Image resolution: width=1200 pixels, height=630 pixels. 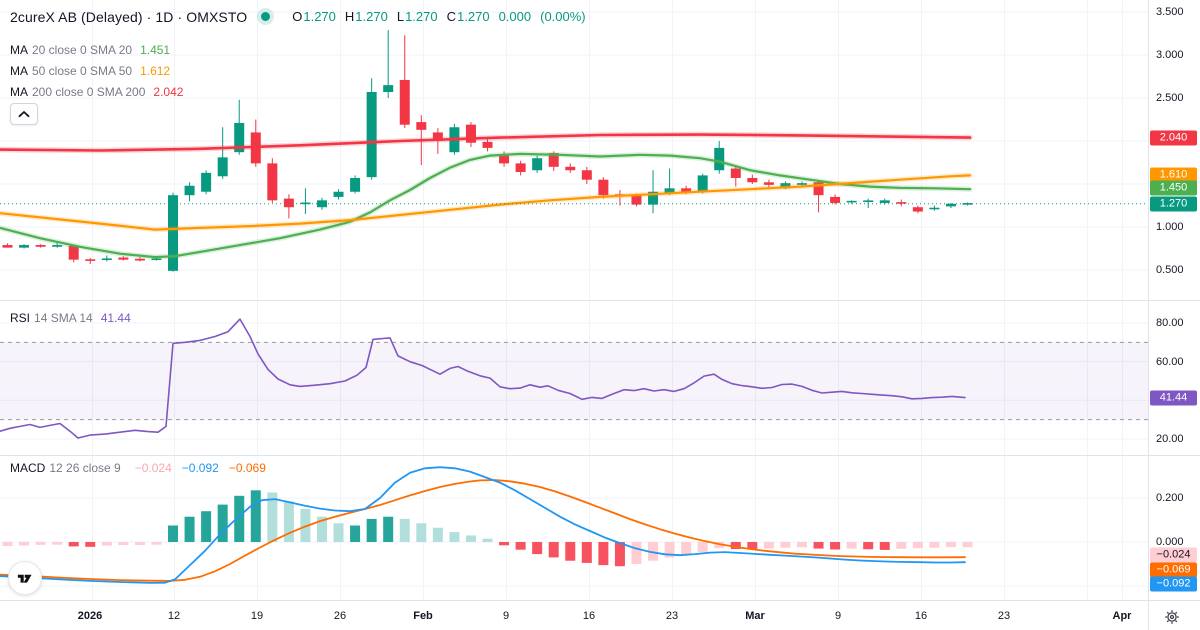 I want to click on indicator-legend-ma200: MA 200 close 0 SMA 200 2.042, so click(x=96, y=92).